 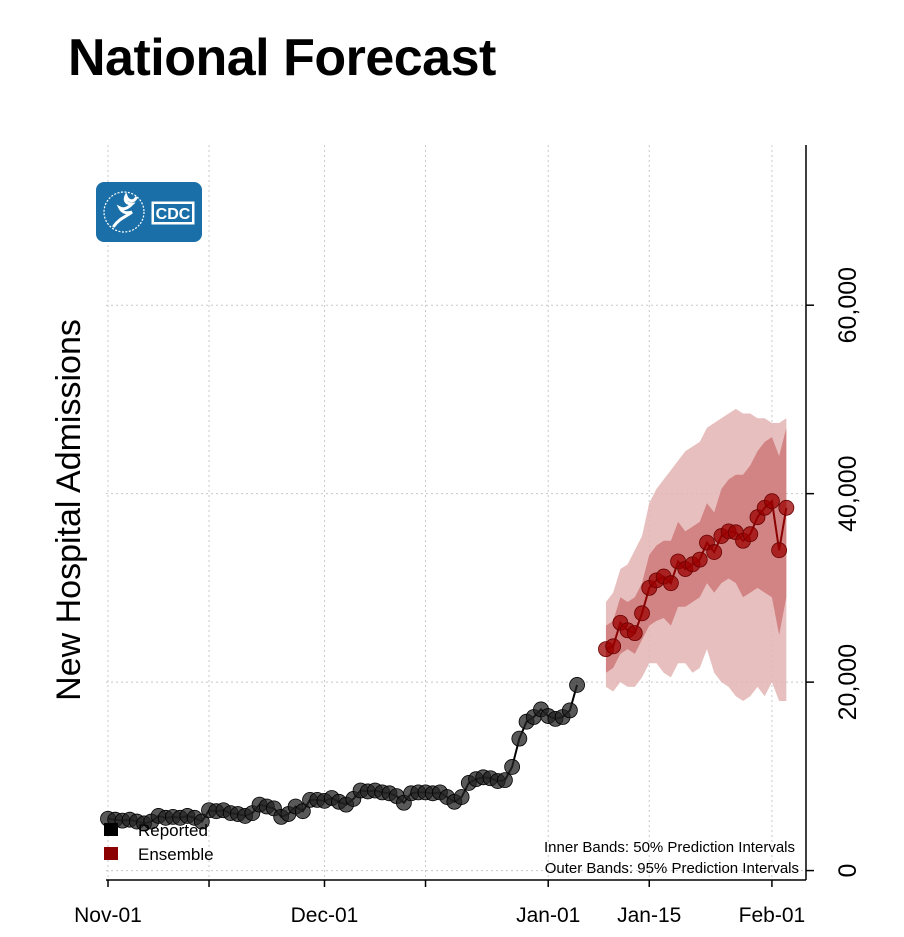 What do you see at coordinates (342, 754) in the screenshot?
I see `series-reported` at bounding box center [342, 754].